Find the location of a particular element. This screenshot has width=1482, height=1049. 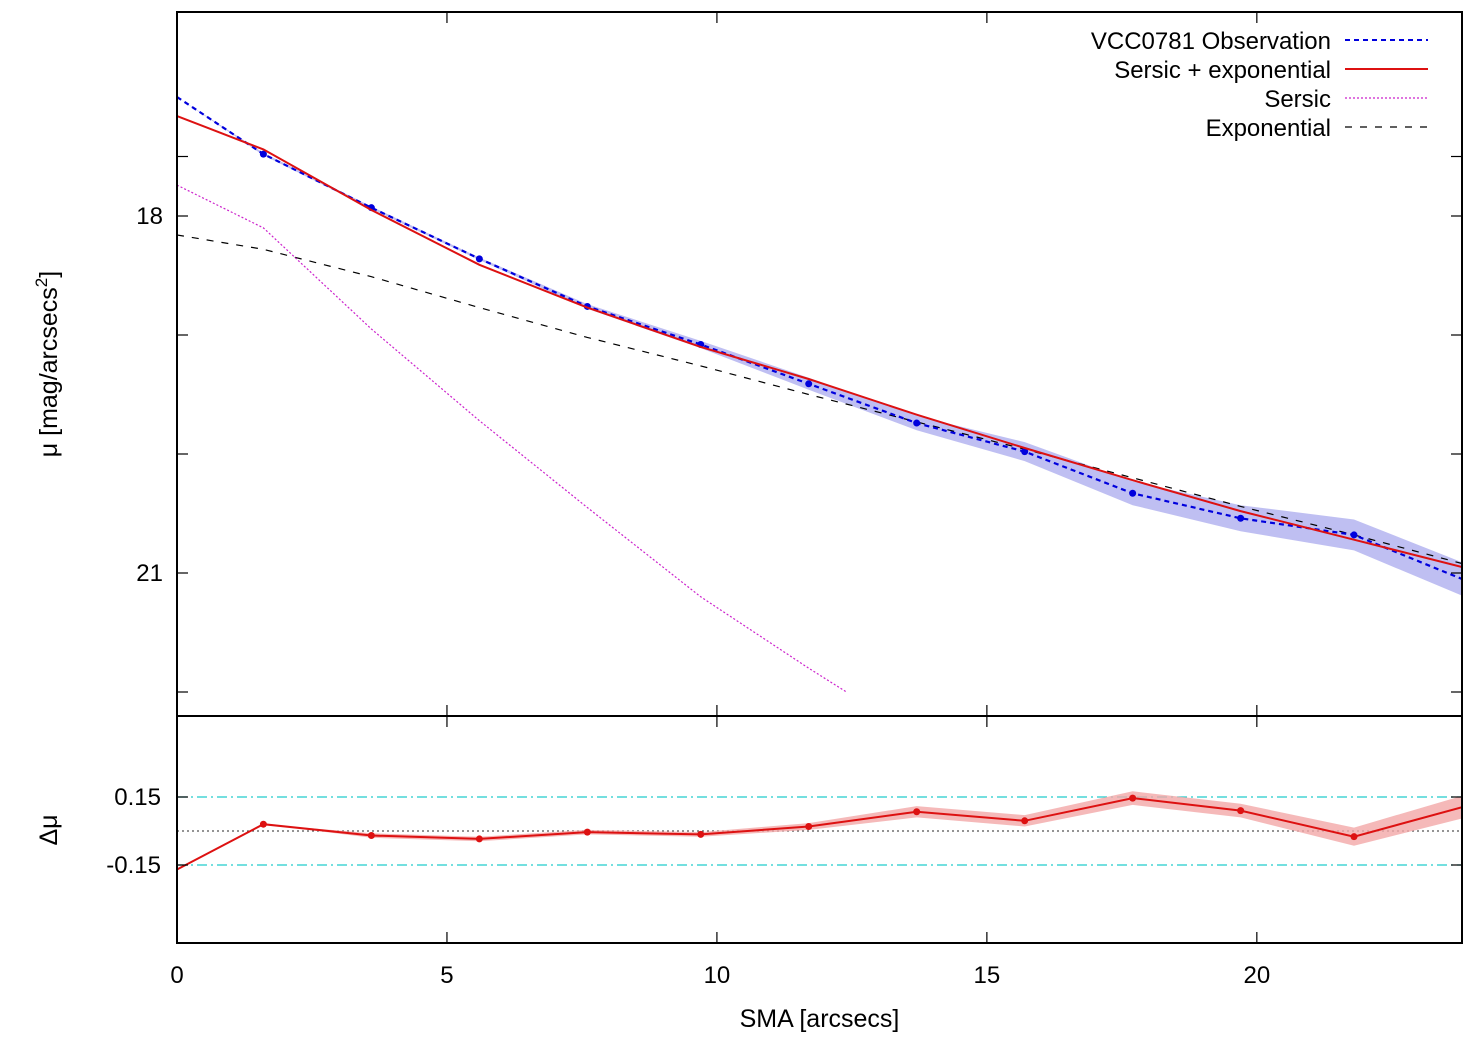

x-axis-label: SMA [arcsecs] is located at coordinates (820, 1019).